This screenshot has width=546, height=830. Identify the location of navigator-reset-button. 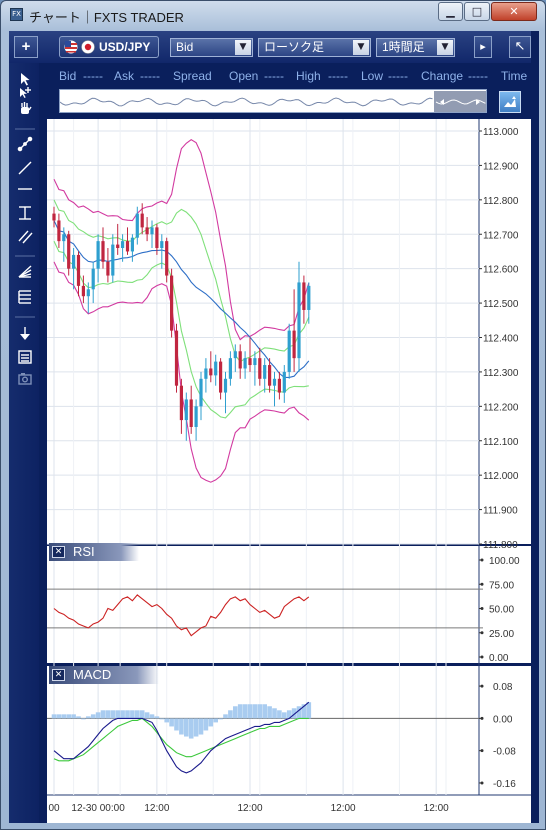
(510, 102).